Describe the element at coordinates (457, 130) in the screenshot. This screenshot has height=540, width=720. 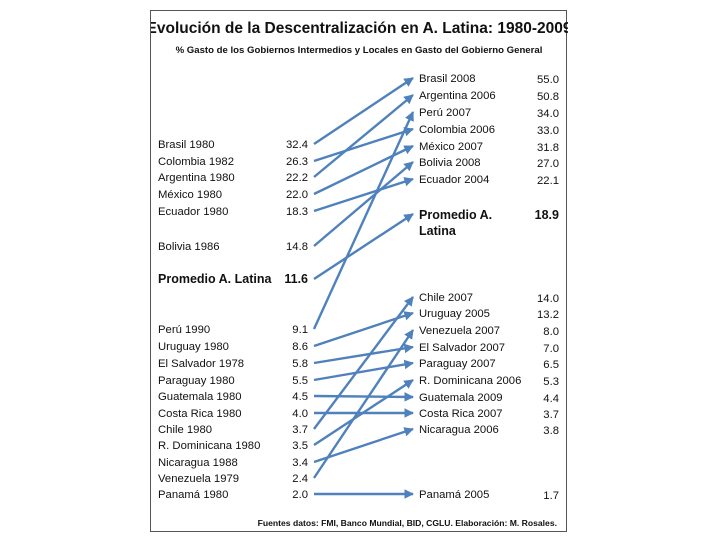
I see `right-label: Colombia 2006` at that location.